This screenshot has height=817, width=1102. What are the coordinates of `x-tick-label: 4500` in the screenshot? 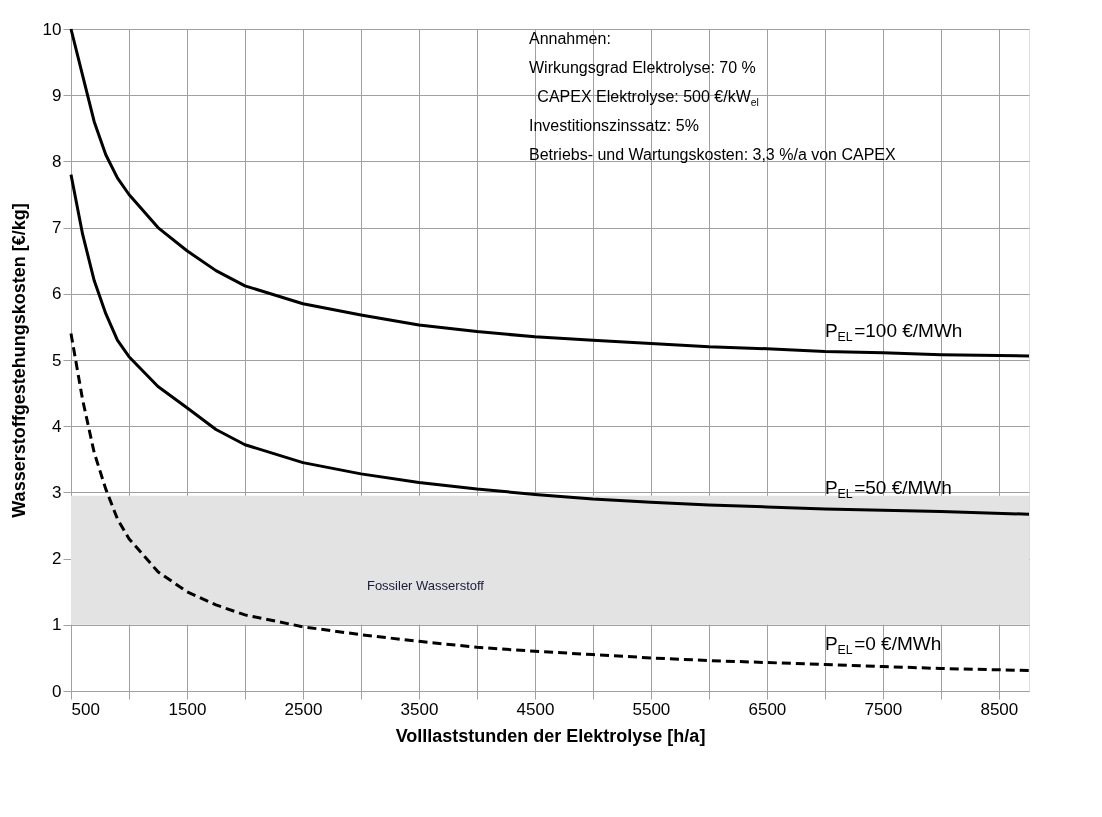 It's located at (535, 709).